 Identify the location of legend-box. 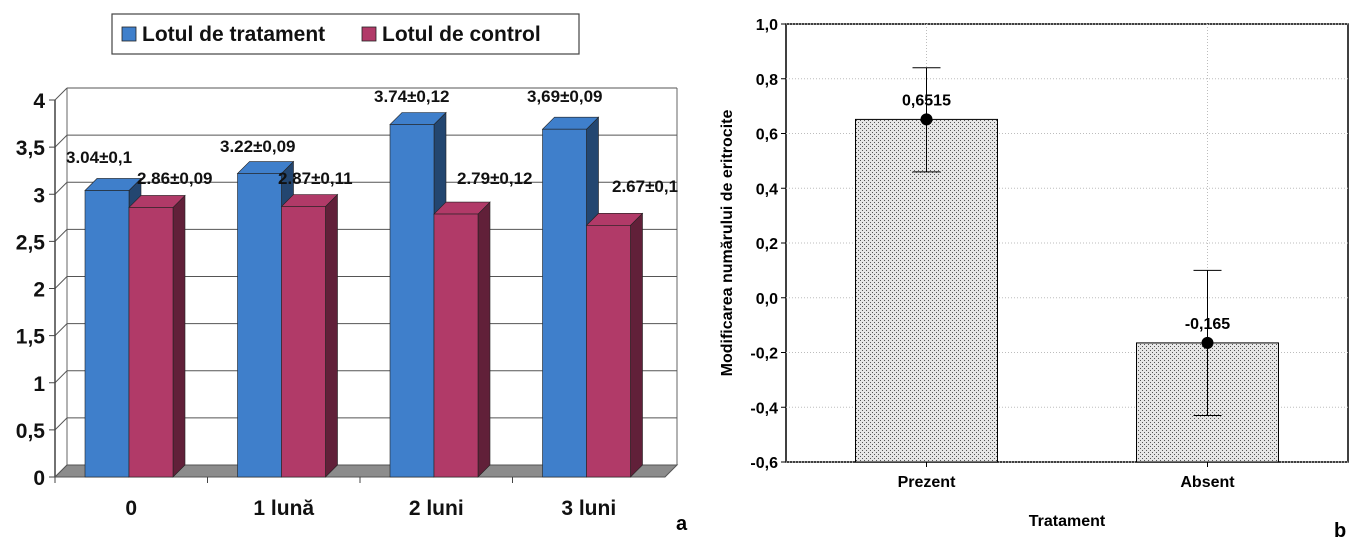
(345, 34).